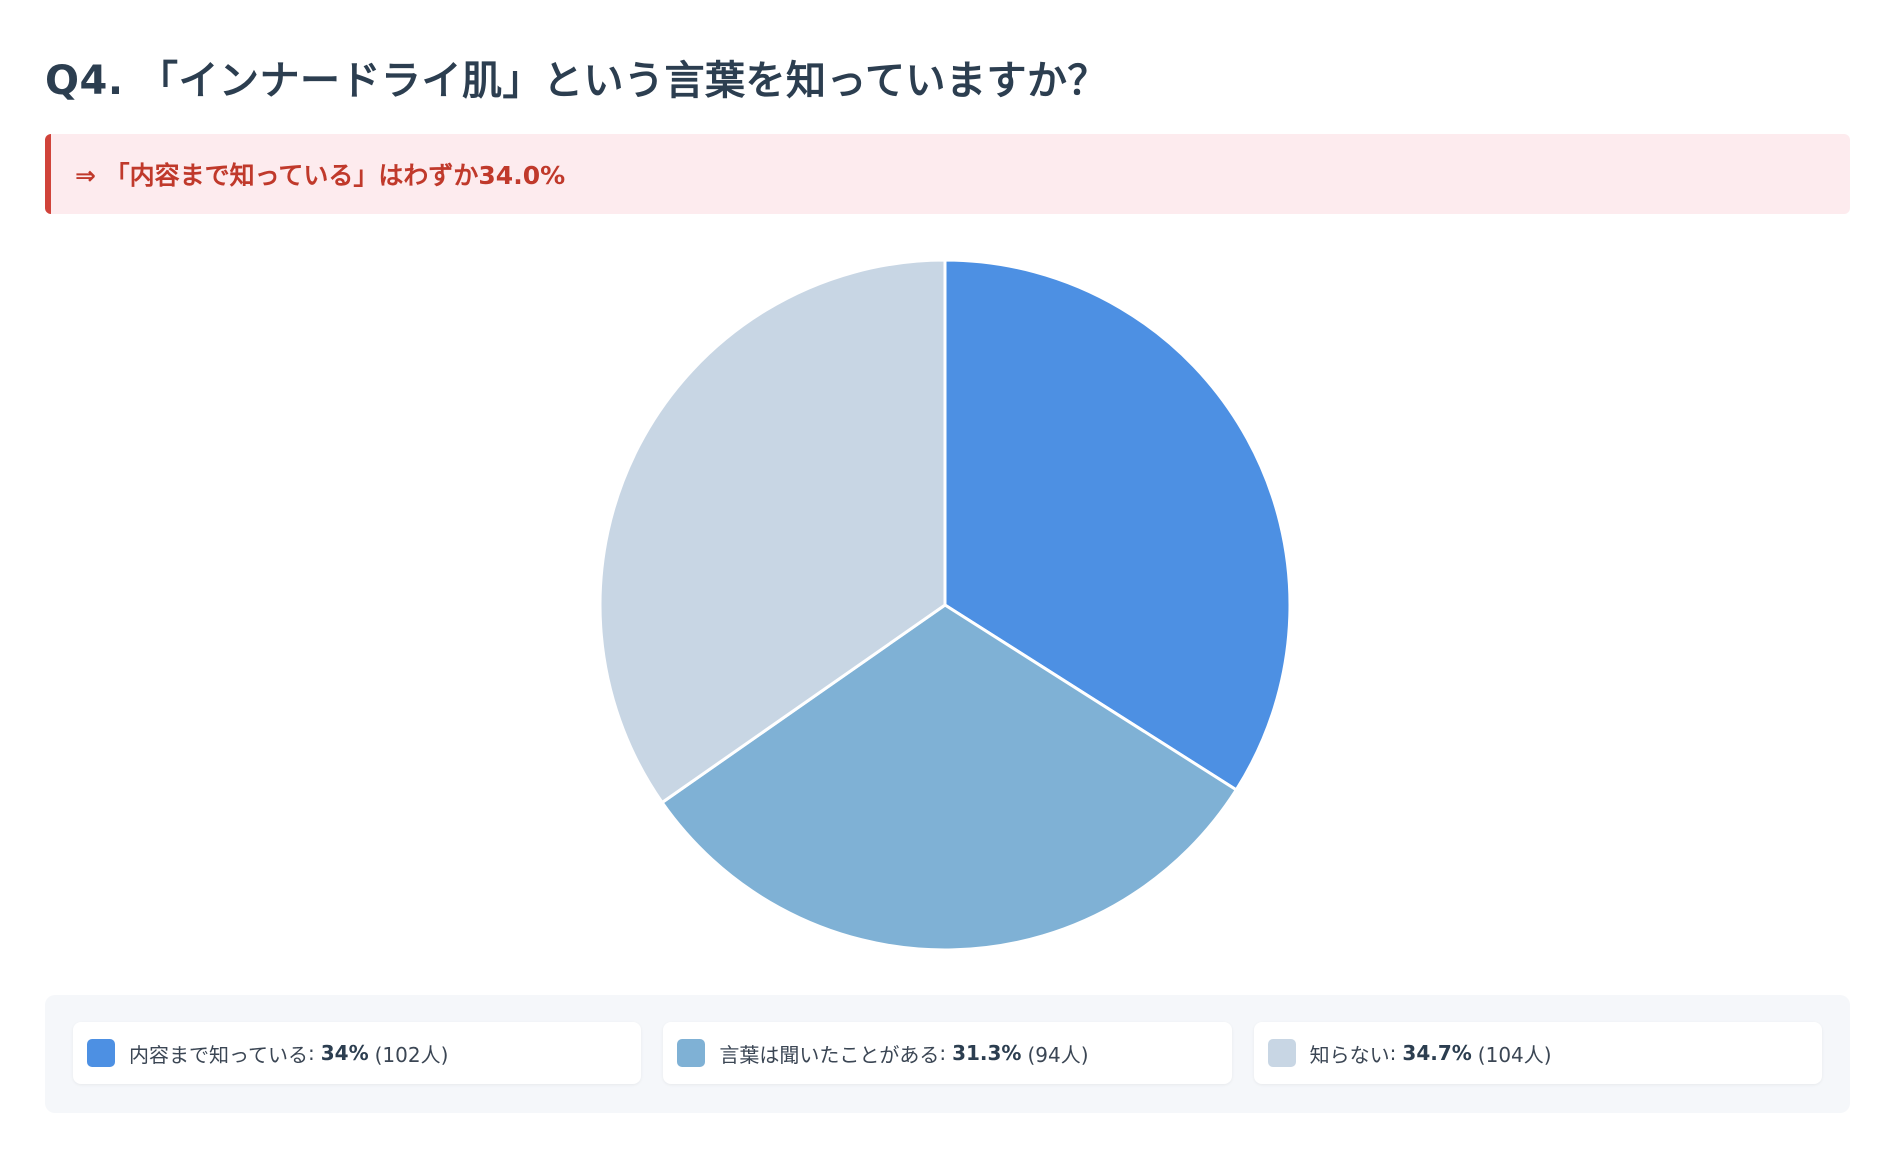 The width and height of the screenshot is (1884, 1152). Describe the element at coordinates (1349, 1054) in the screenshot. I see `legend-label: 知らない` at that location.